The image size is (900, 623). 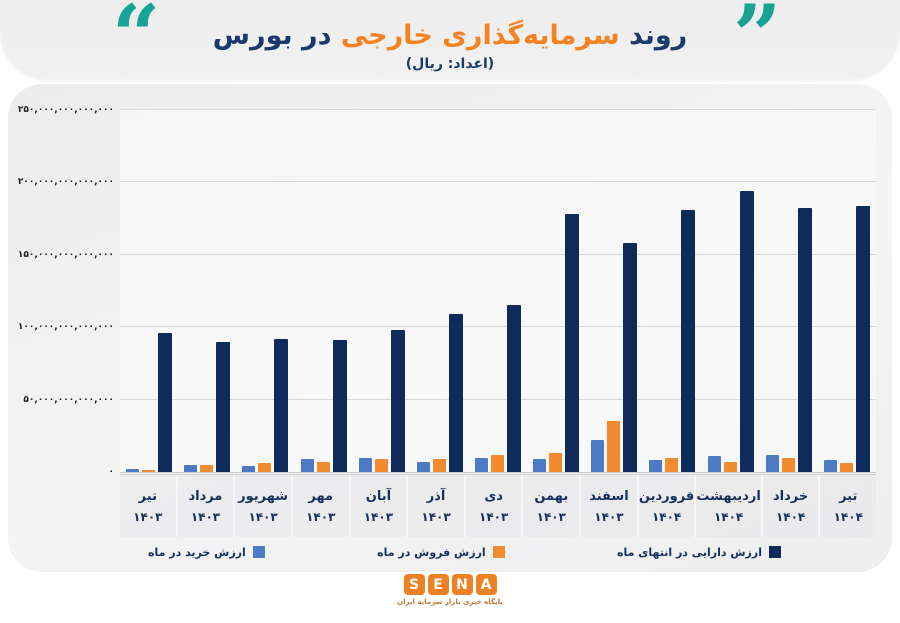 I want to click on page-subtitle: (اعداد: ریال), so click(x=450, y=64).